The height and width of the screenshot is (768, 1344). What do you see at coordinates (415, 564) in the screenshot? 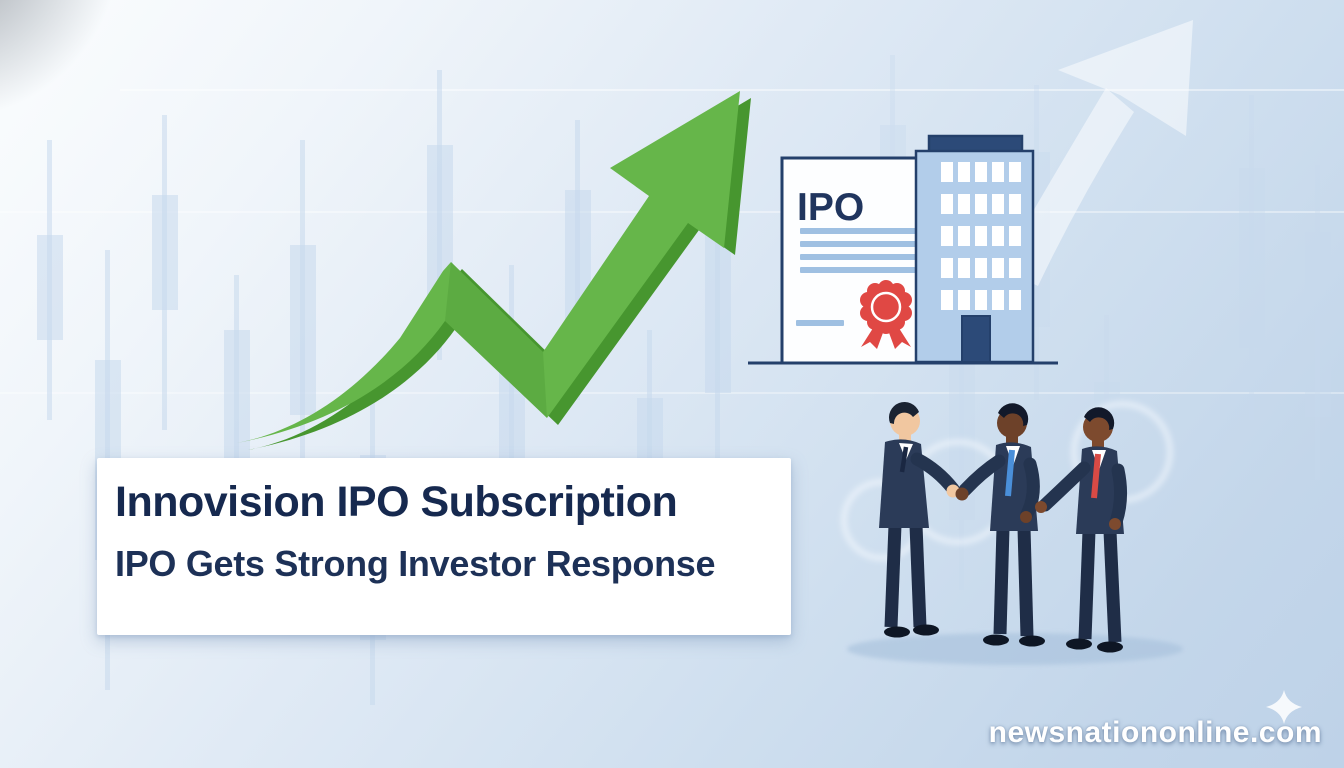
I see `headline-subtitle: IPO Gets Strong Investor Response` at bounding box center [415, 564].